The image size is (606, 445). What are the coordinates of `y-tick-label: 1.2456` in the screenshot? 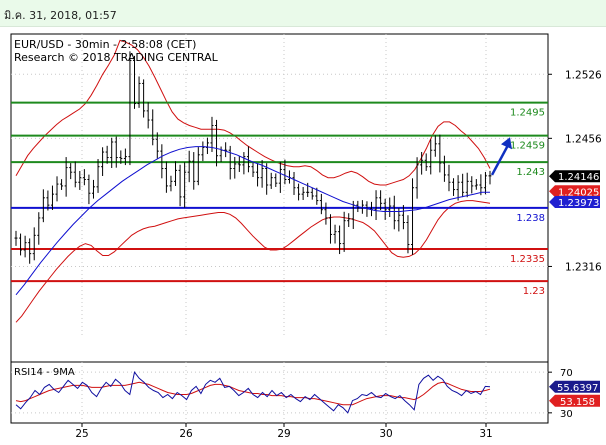 It's located at (583, 139).